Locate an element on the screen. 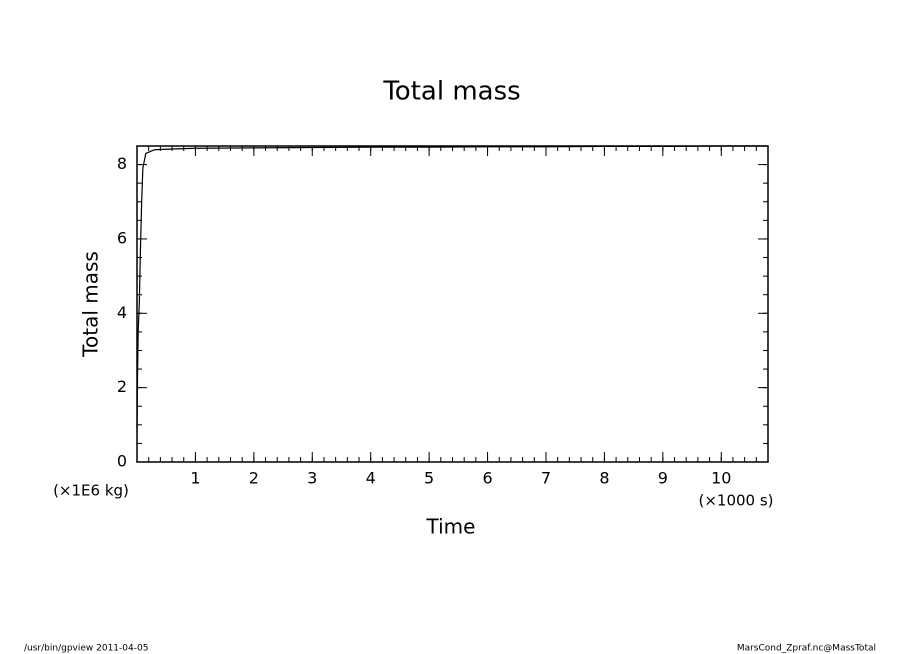  x-axis-label: Time is located at coordinates (451, 527).